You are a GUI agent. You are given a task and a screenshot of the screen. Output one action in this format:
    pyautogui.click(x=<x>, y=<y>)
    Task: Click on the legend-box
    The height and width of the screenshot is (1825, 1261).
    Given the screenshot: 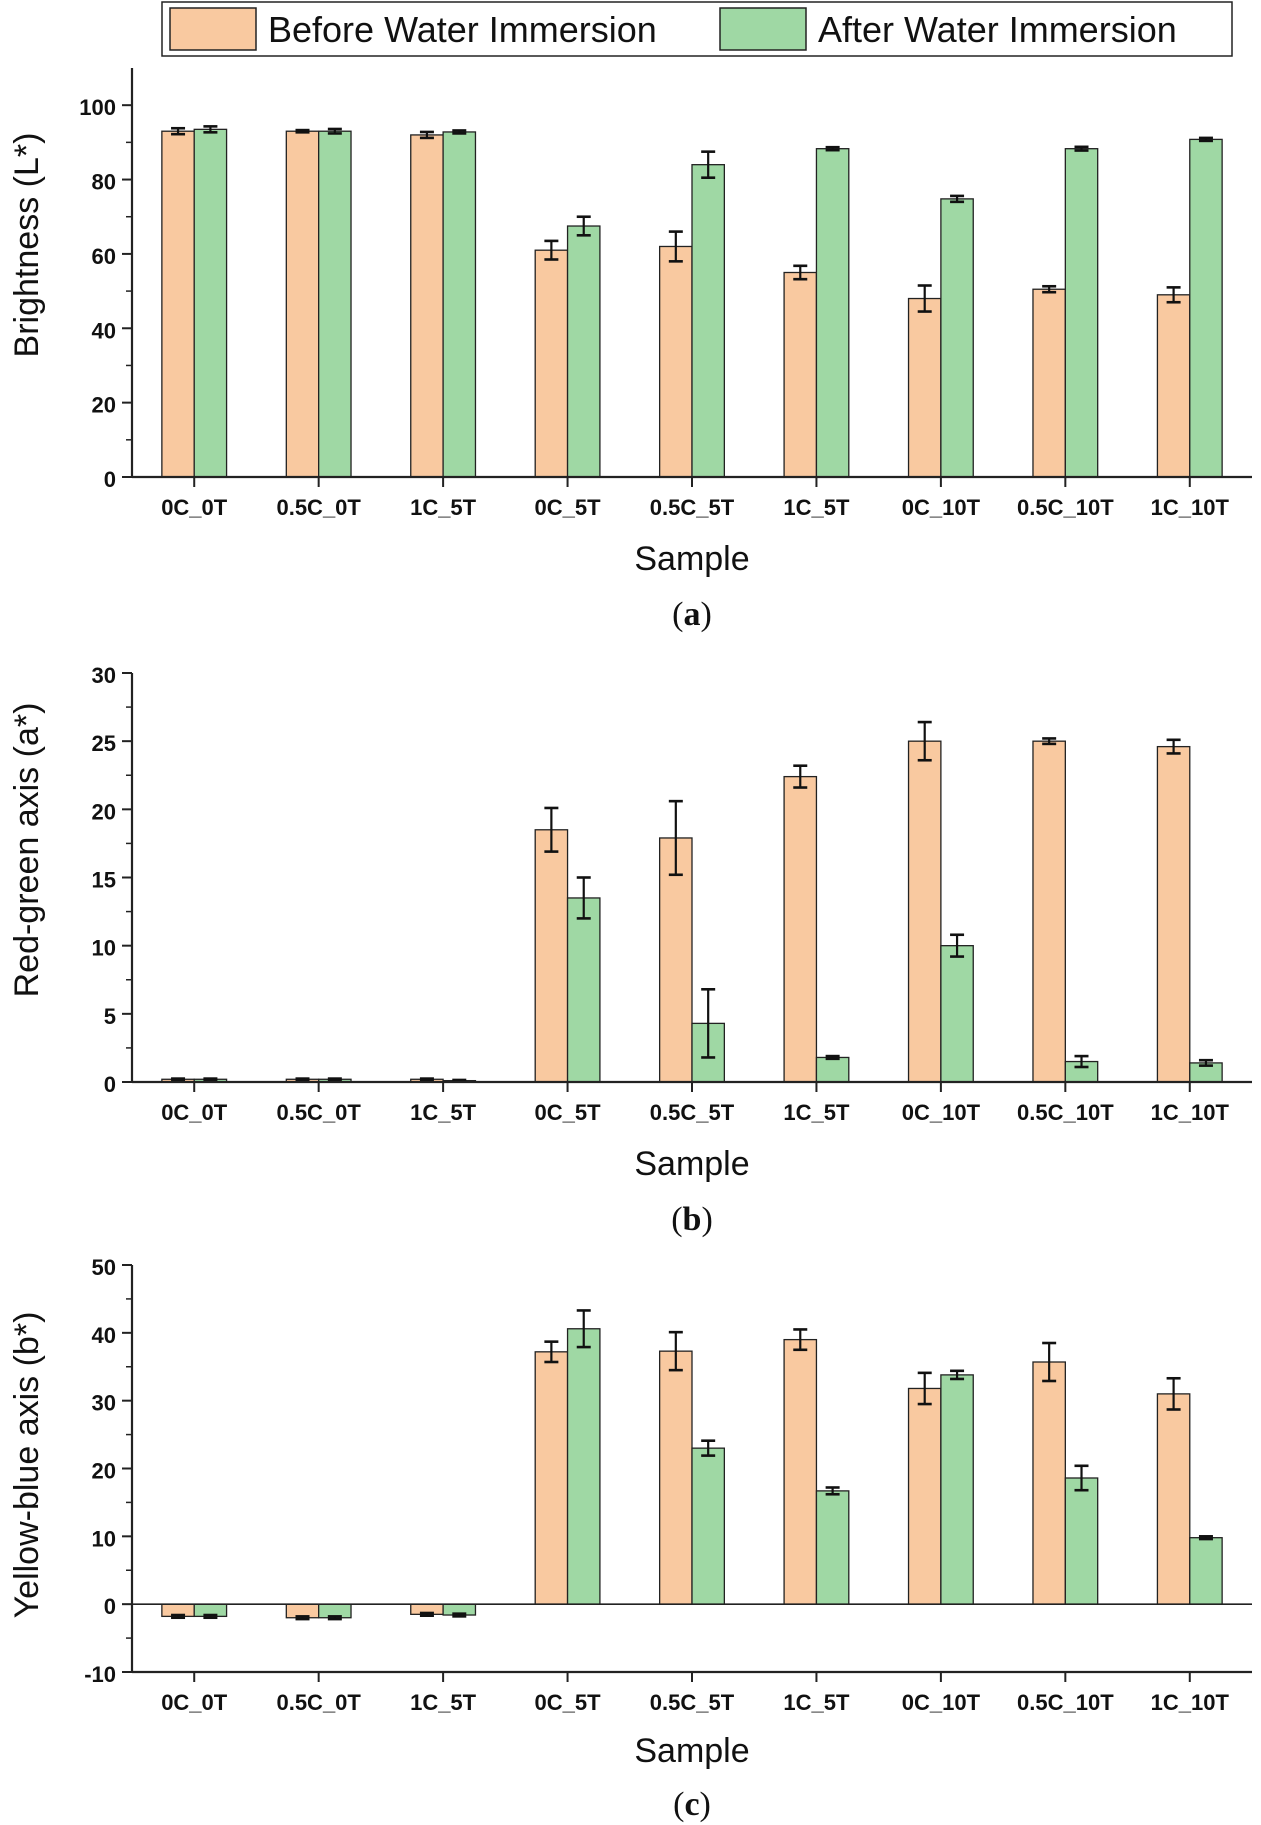 What is the action you would take?
    pyautogui.click(x=697, y=29)
    